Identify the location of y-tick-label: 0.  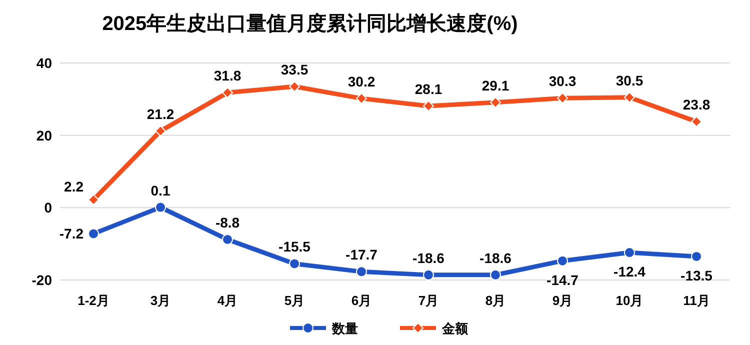
(48, 208).